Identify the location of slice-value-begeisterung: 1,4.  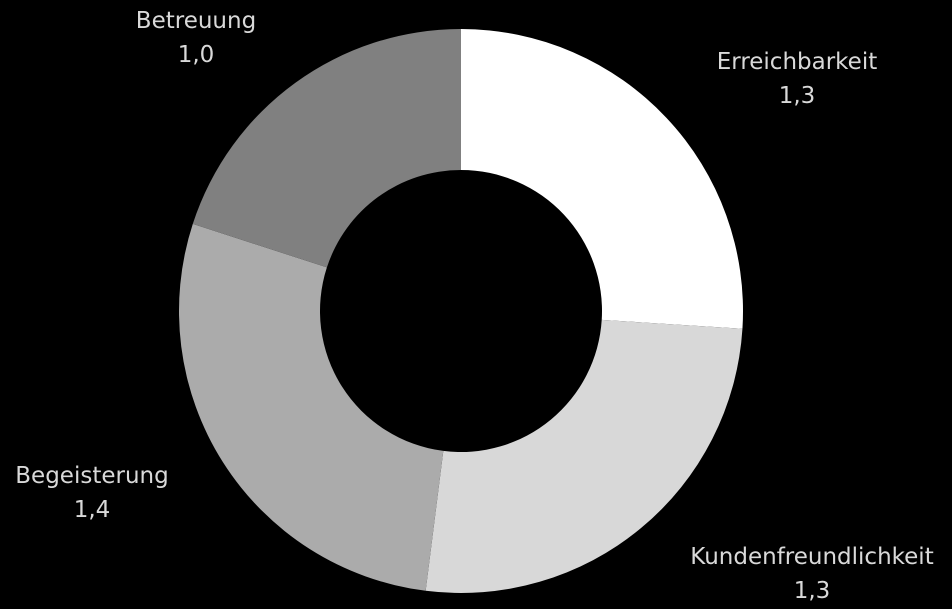
(92, 510).